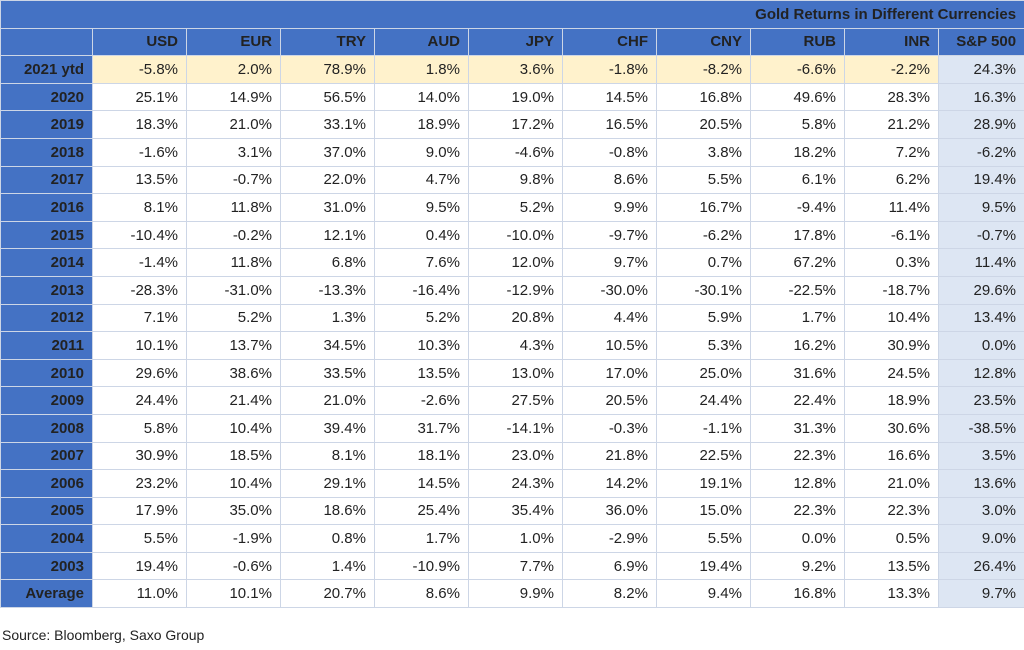 This screenshot has width=1024, height=650. I want to click on return-value-cell: 34.5%, so click(327, 345).